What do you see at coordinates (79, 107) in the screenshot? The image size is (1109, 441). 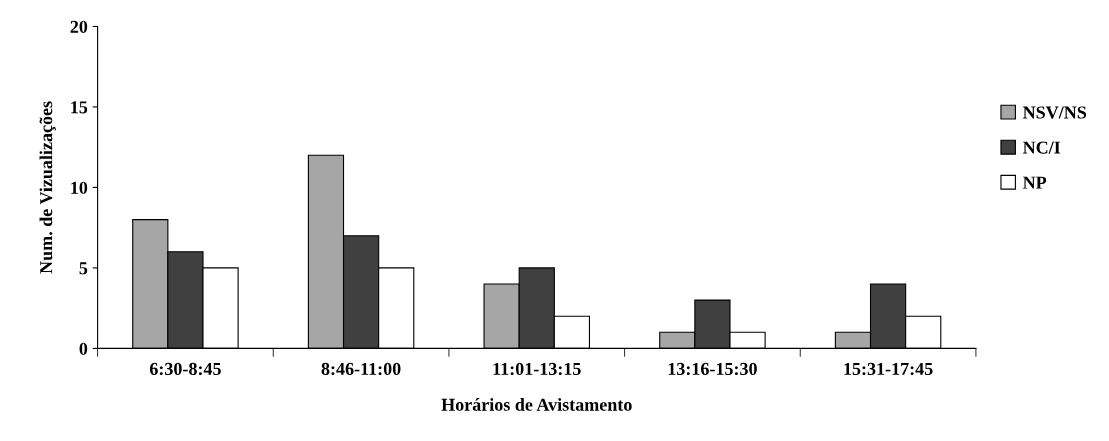 I see `y-tick-label: 15` at bounding box center [79, 107].